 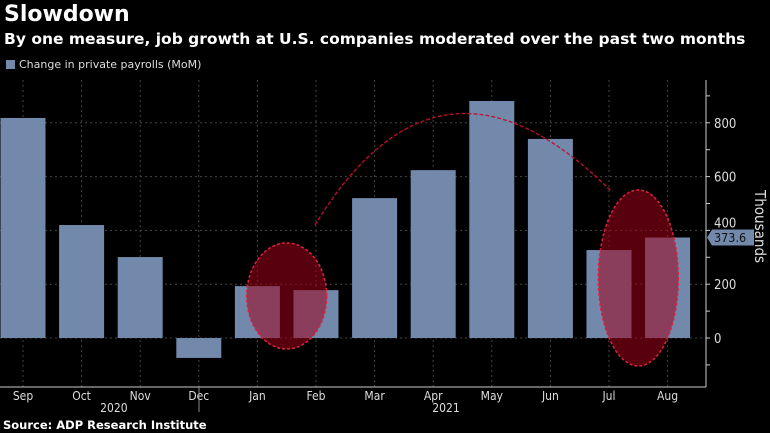 What do you see at coordinates (492, 396) in the screenshot?
I see `x-tick-label: May` at bounding box center [492, 396].